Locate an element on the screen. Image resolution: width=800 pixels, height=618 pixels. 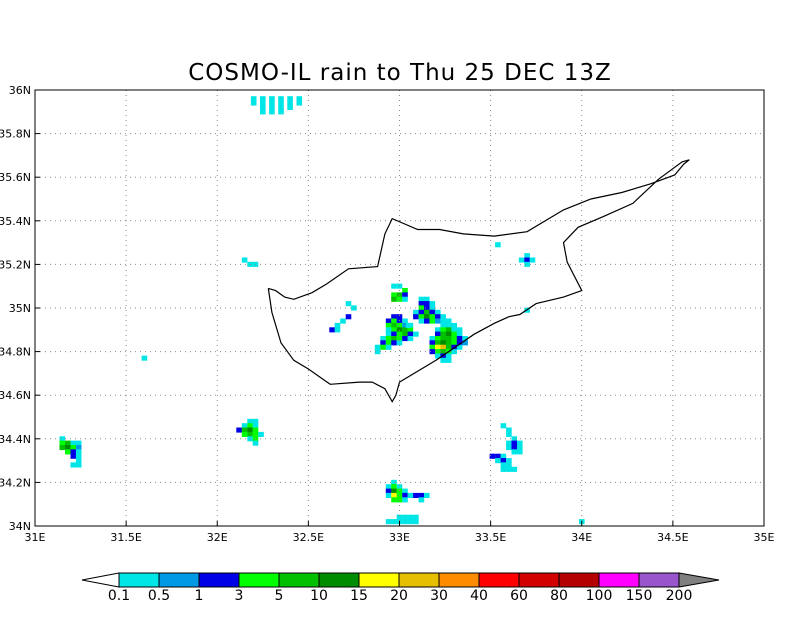
colorbar-label: 30 is located at coordinates (439, 596).